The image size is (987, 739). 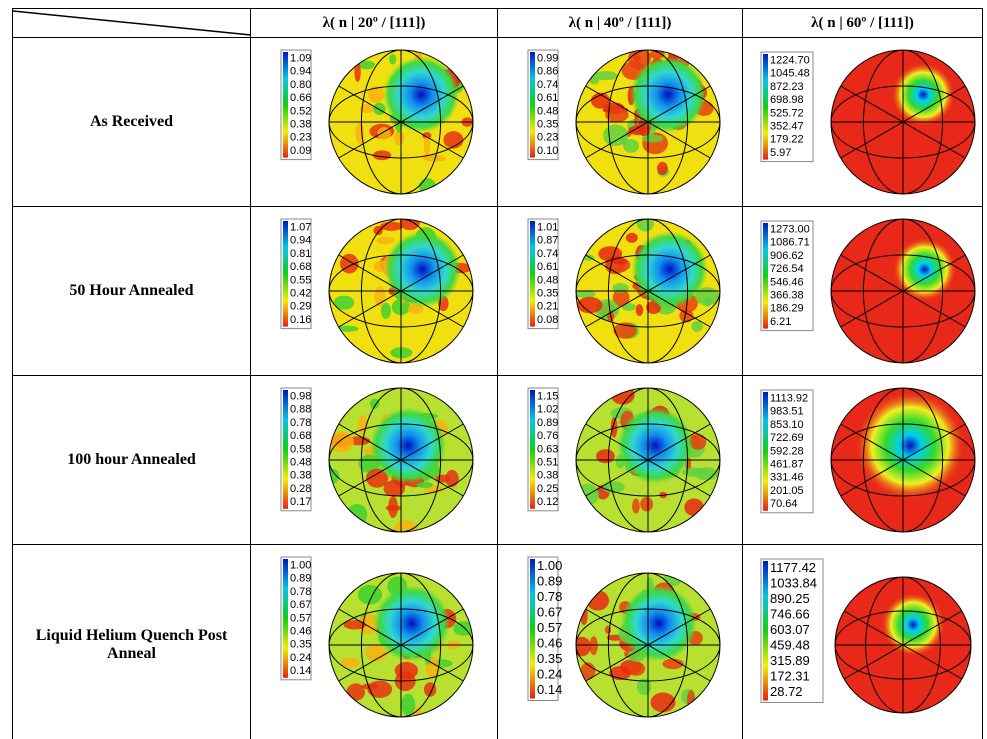 I want to click on legend-label: 0.78, so click(x=300, y=423).